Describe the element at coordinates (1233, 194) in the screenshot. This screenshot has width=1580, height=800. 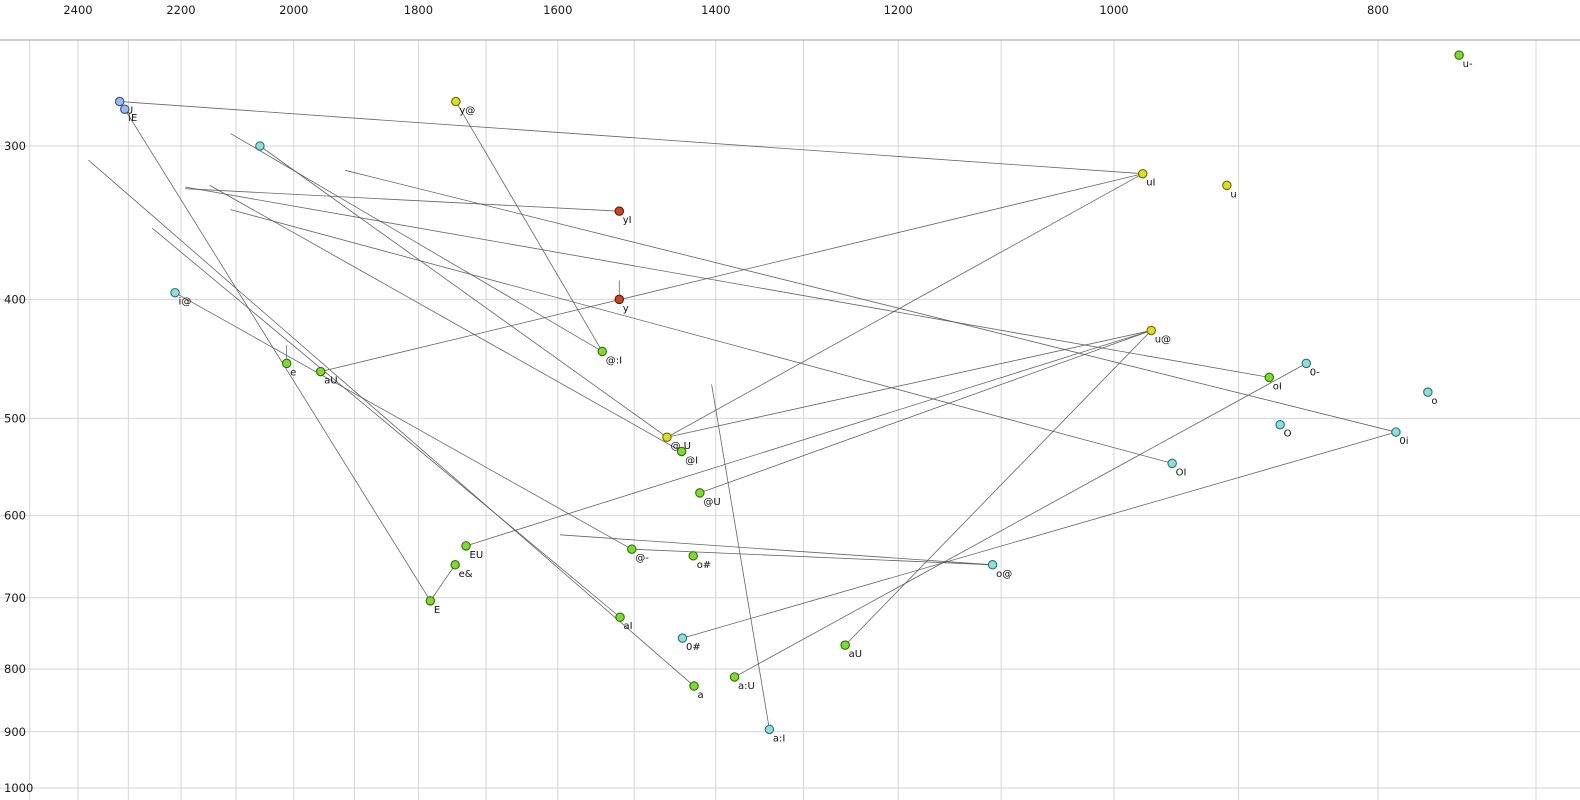
I see `data-point-label: u` at that location.